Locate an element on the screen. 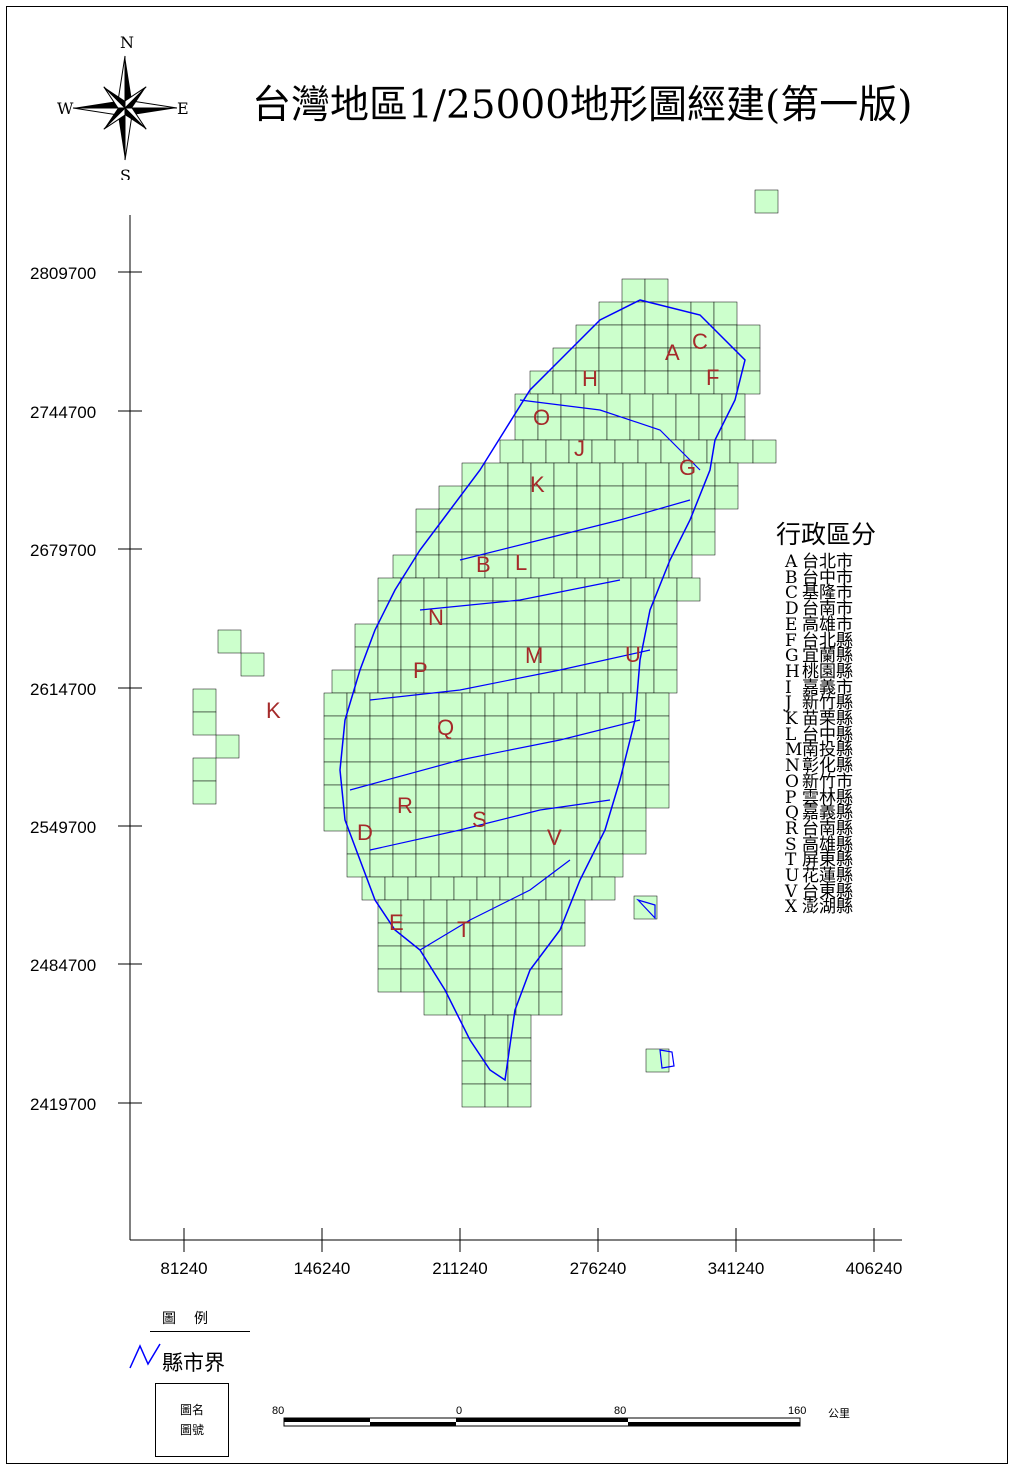 This screenshot has width=1016, height=1472. region-code-label: U is located at coordinates (633, 654).